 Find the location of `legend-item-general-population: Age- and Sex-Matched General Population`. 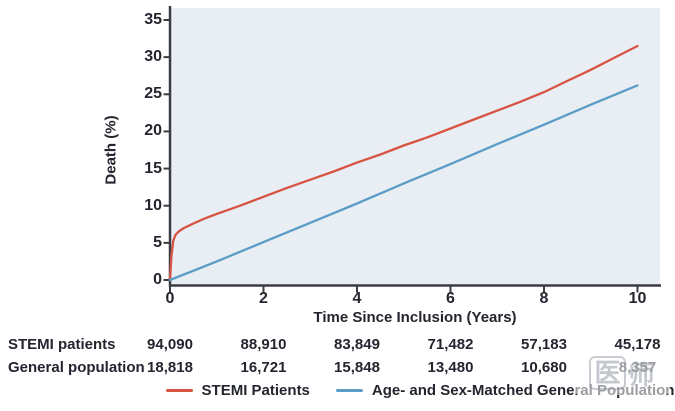

legend-item-general-population: Age- and Sex-Matched General Population is located at coordinates (505, 390).